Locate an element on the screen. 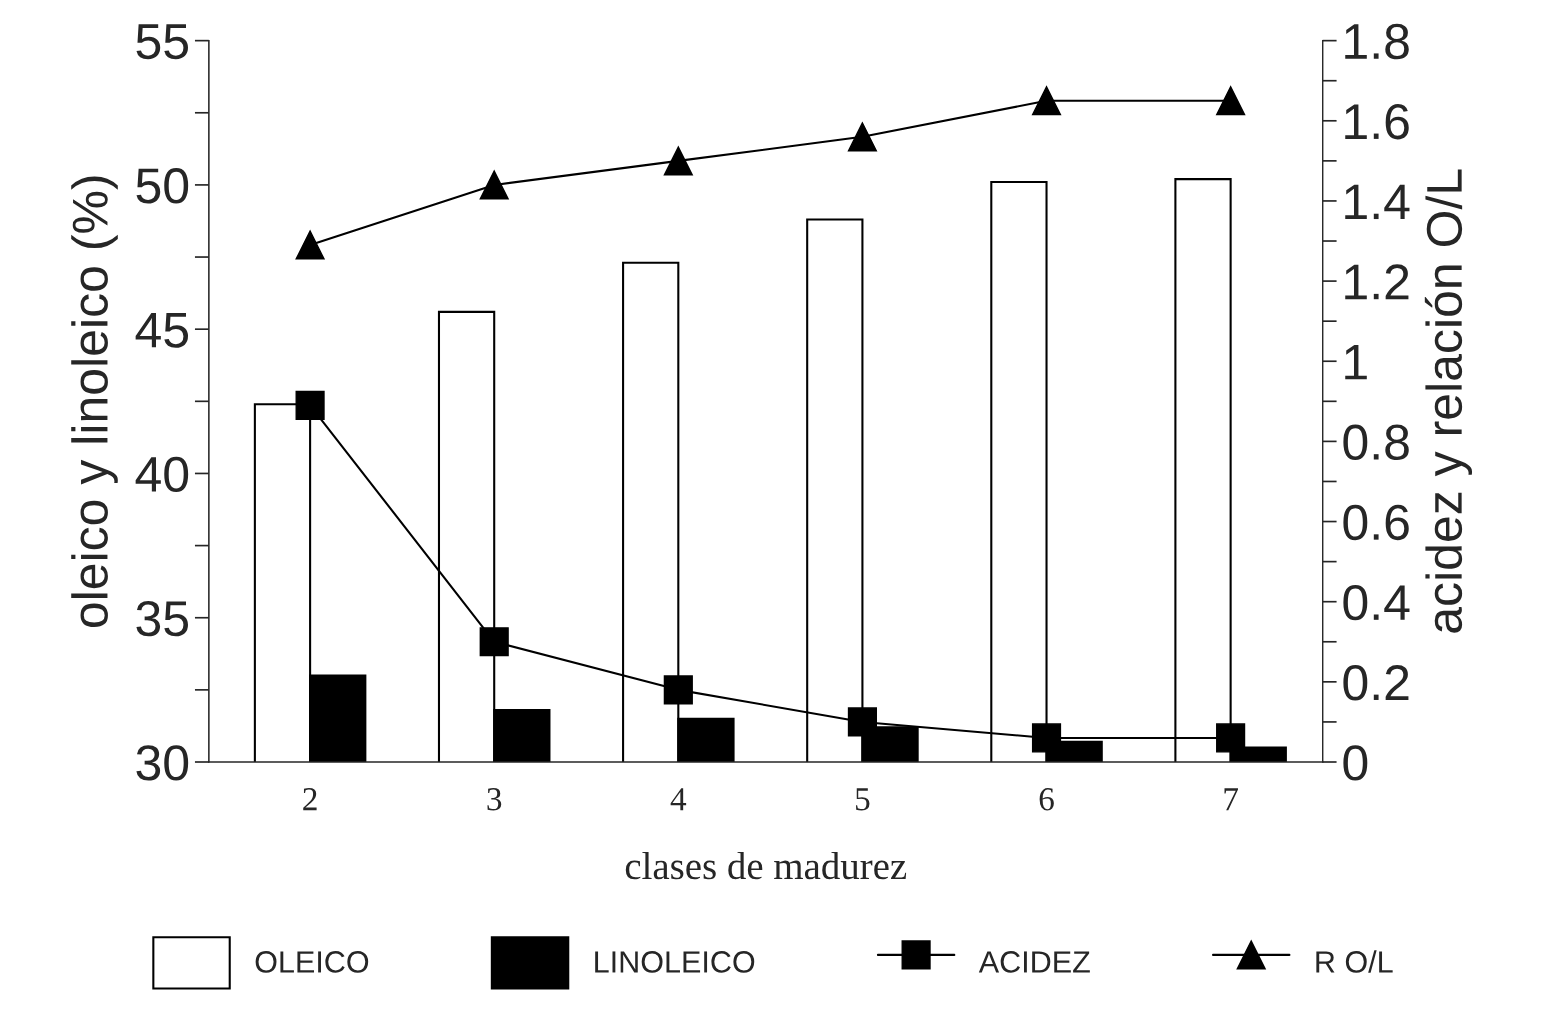 The width and height of the screenshot is (1547, 1016). x-tick-label: 6 is located at coordinates (1046, 799).